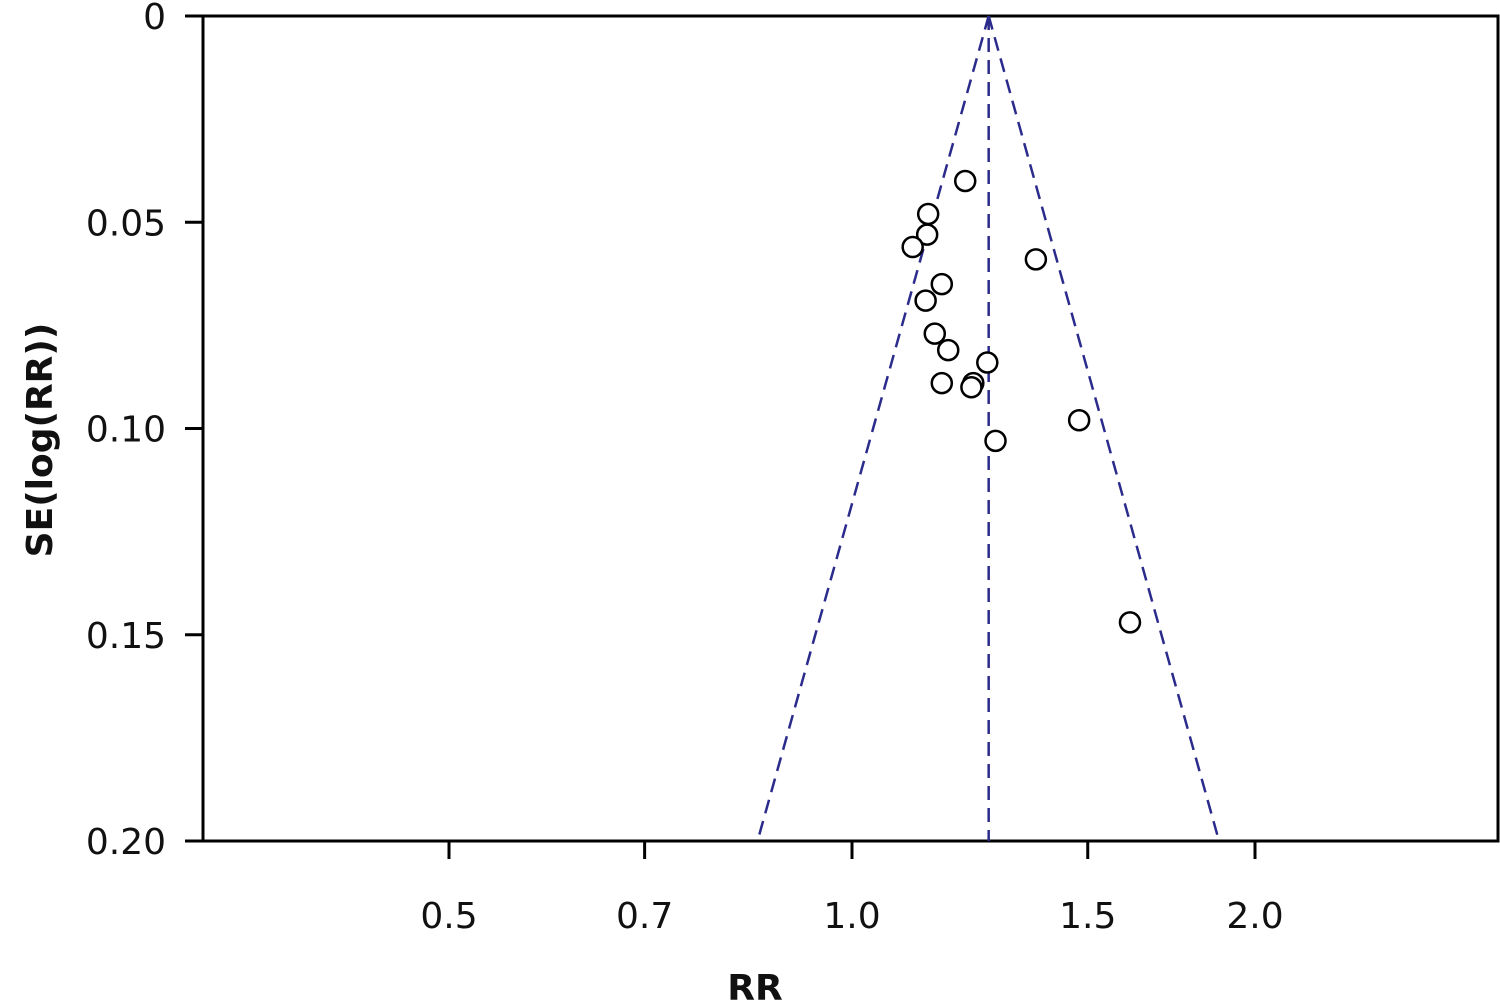  I want to click on x-tick-label: 1.5, so click(1087, 916).